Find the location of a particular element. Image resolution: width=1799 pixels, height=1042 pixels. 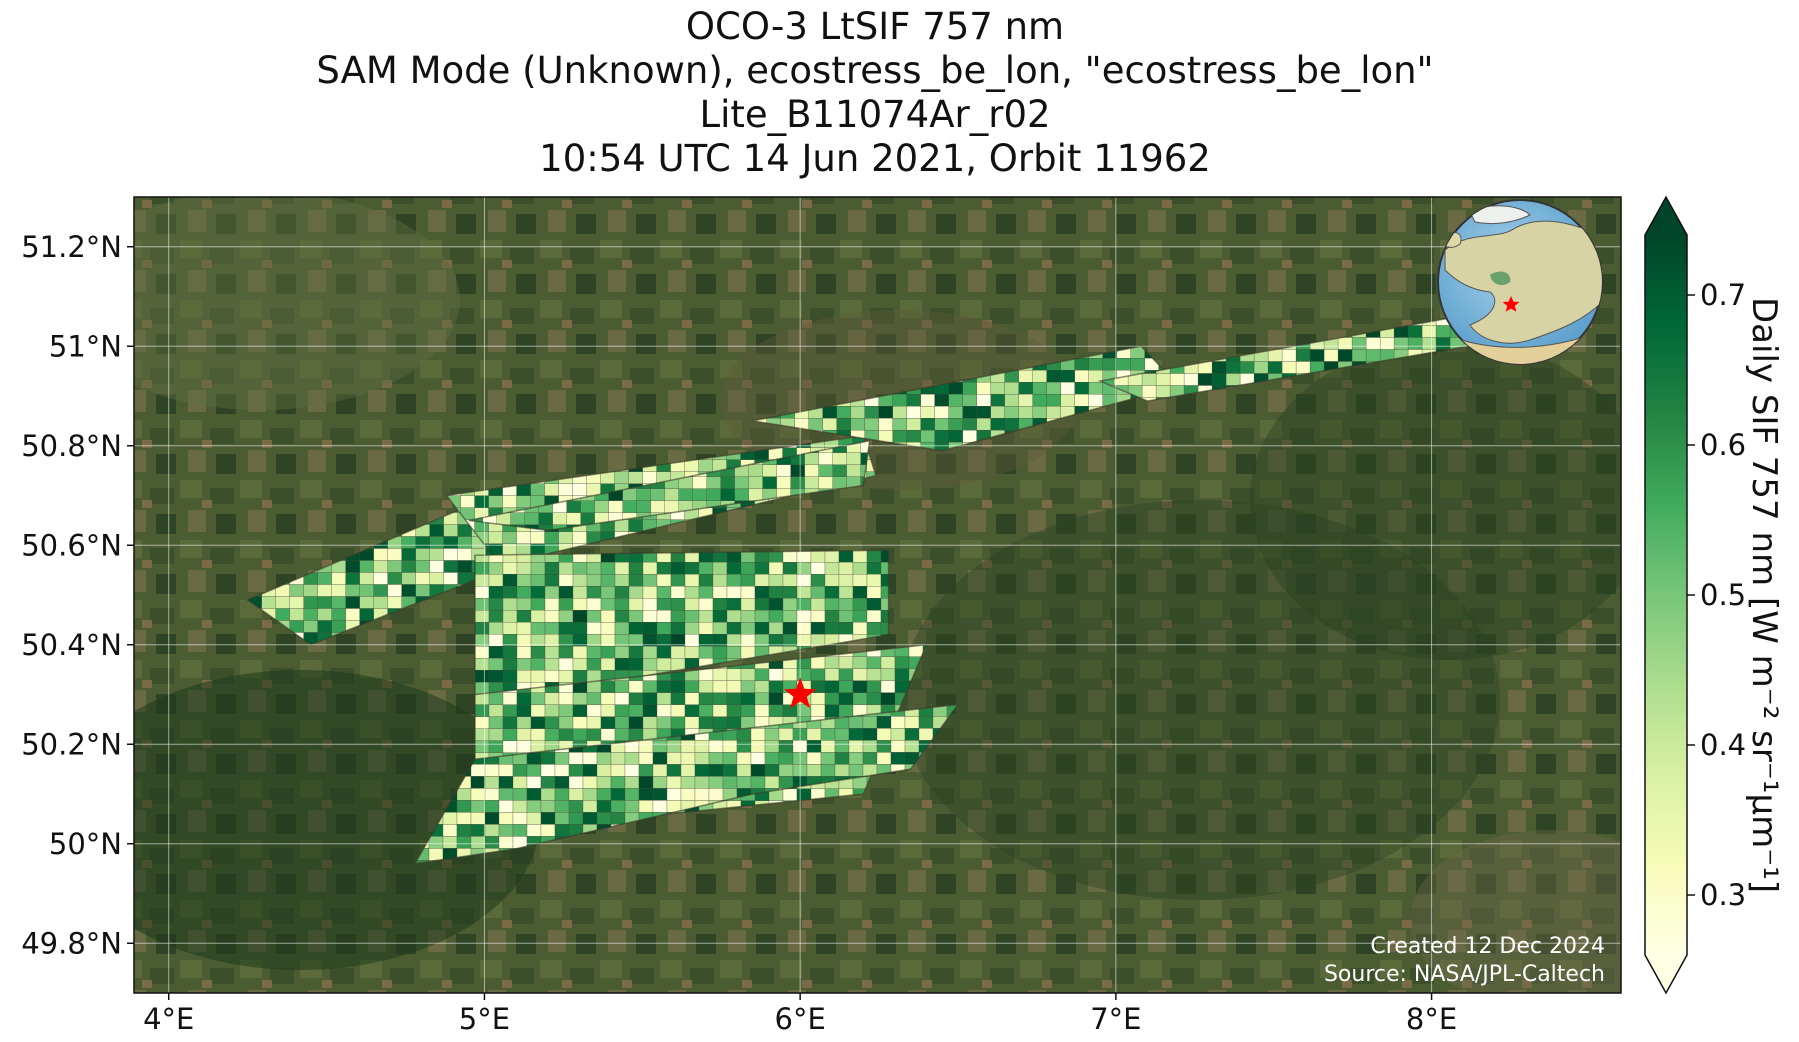

colorbar-outline is located at coordinates (1666, 595).